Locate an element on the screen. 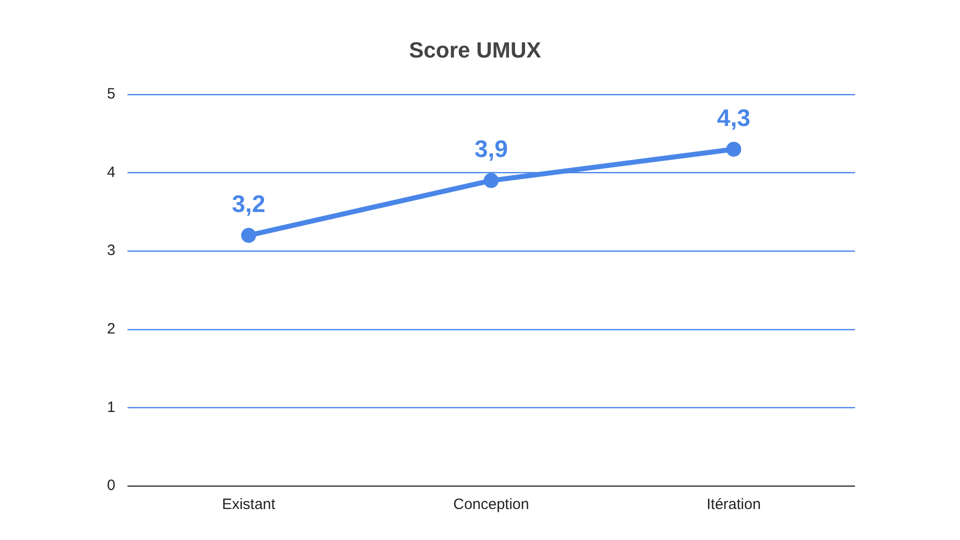 Image resolution: width=960 pixels, height=540 pixels. y-tick-label: 0 is located at coordinates (111, 485).